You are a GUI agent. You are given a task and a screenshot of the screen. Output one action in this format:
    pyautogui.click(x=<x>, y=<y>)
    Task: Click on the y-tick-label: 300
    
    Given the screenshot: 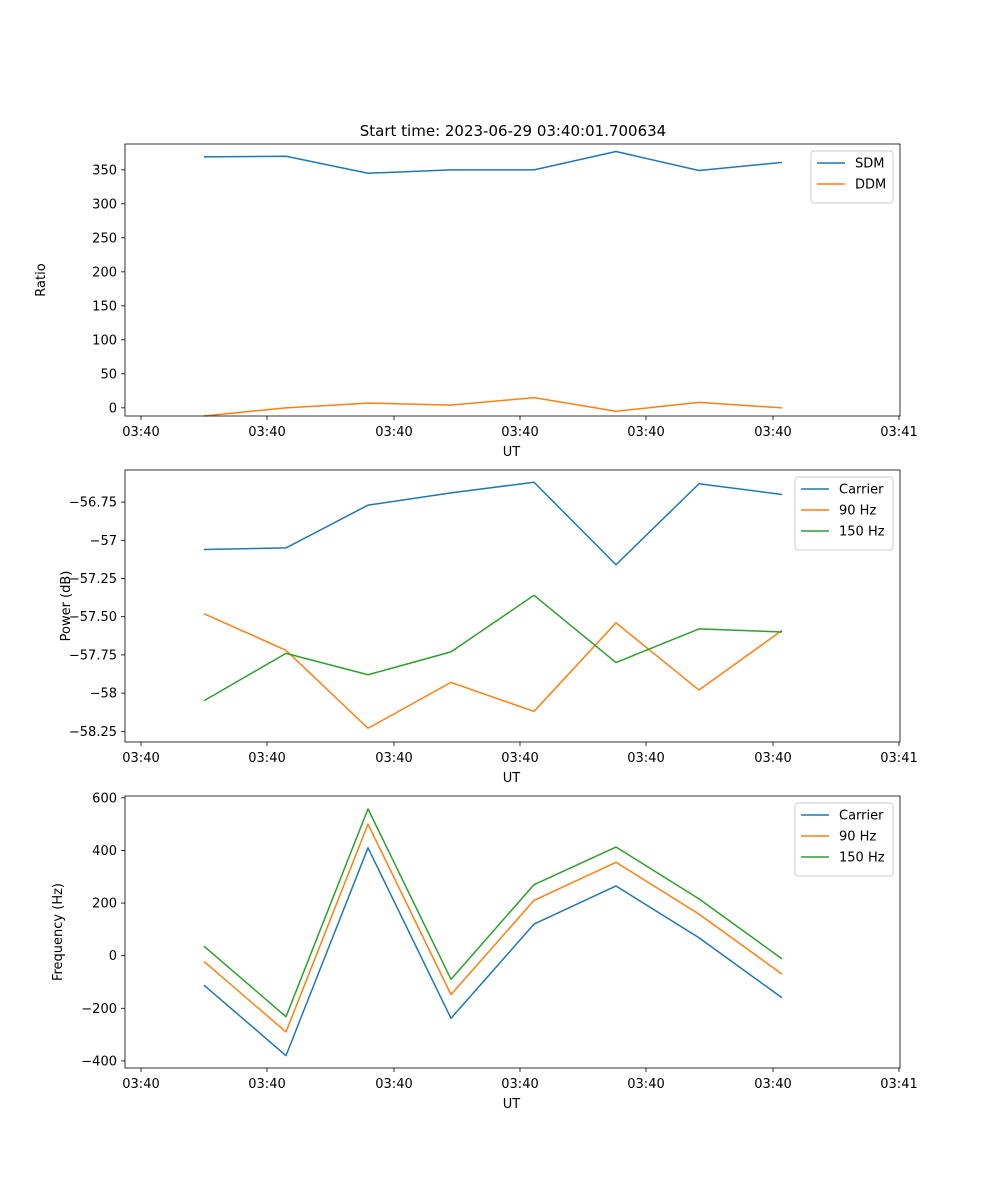 What is the action you would take?
    pyautogui.click(x=104, y=204)
    